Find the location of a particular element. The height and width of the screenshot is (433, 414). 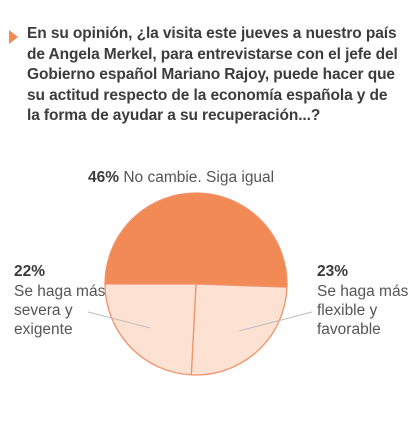

leader-line-stricter is located at coordinates (118, 320).